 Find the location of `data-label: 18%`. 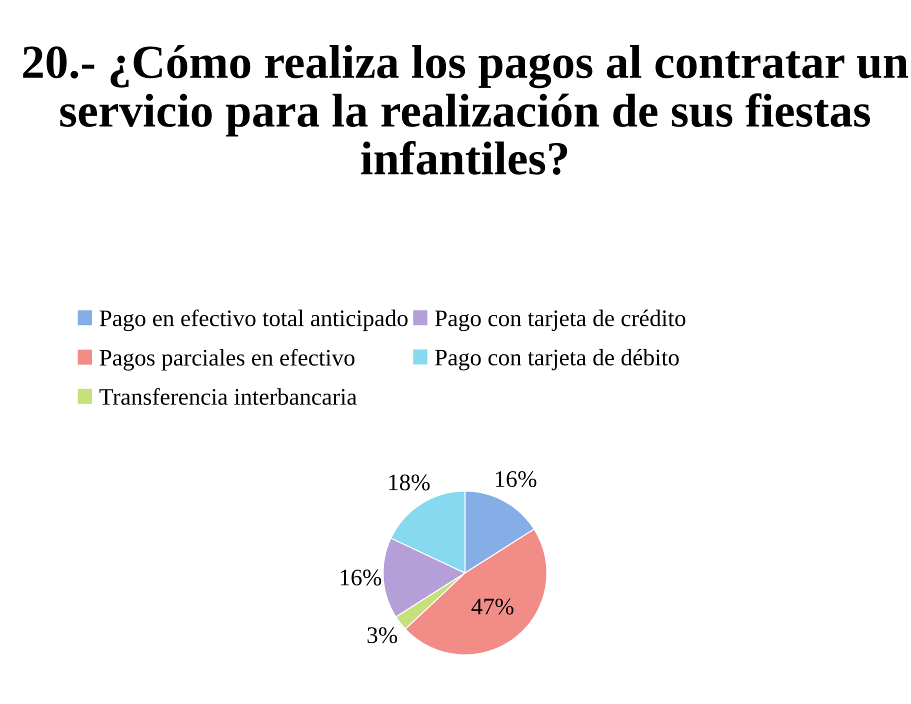

data-label: 18% is located at coordinates (409, 482).